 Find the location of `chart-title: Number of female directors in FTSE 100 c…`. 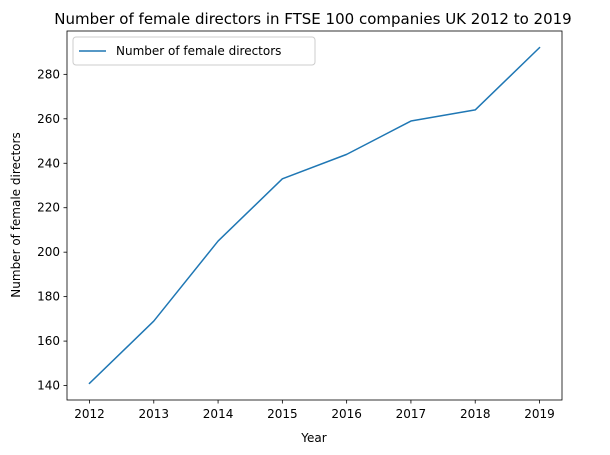

chart-title: Number of female directors in FTSE 100 c… is located at coordinates (312, 19).